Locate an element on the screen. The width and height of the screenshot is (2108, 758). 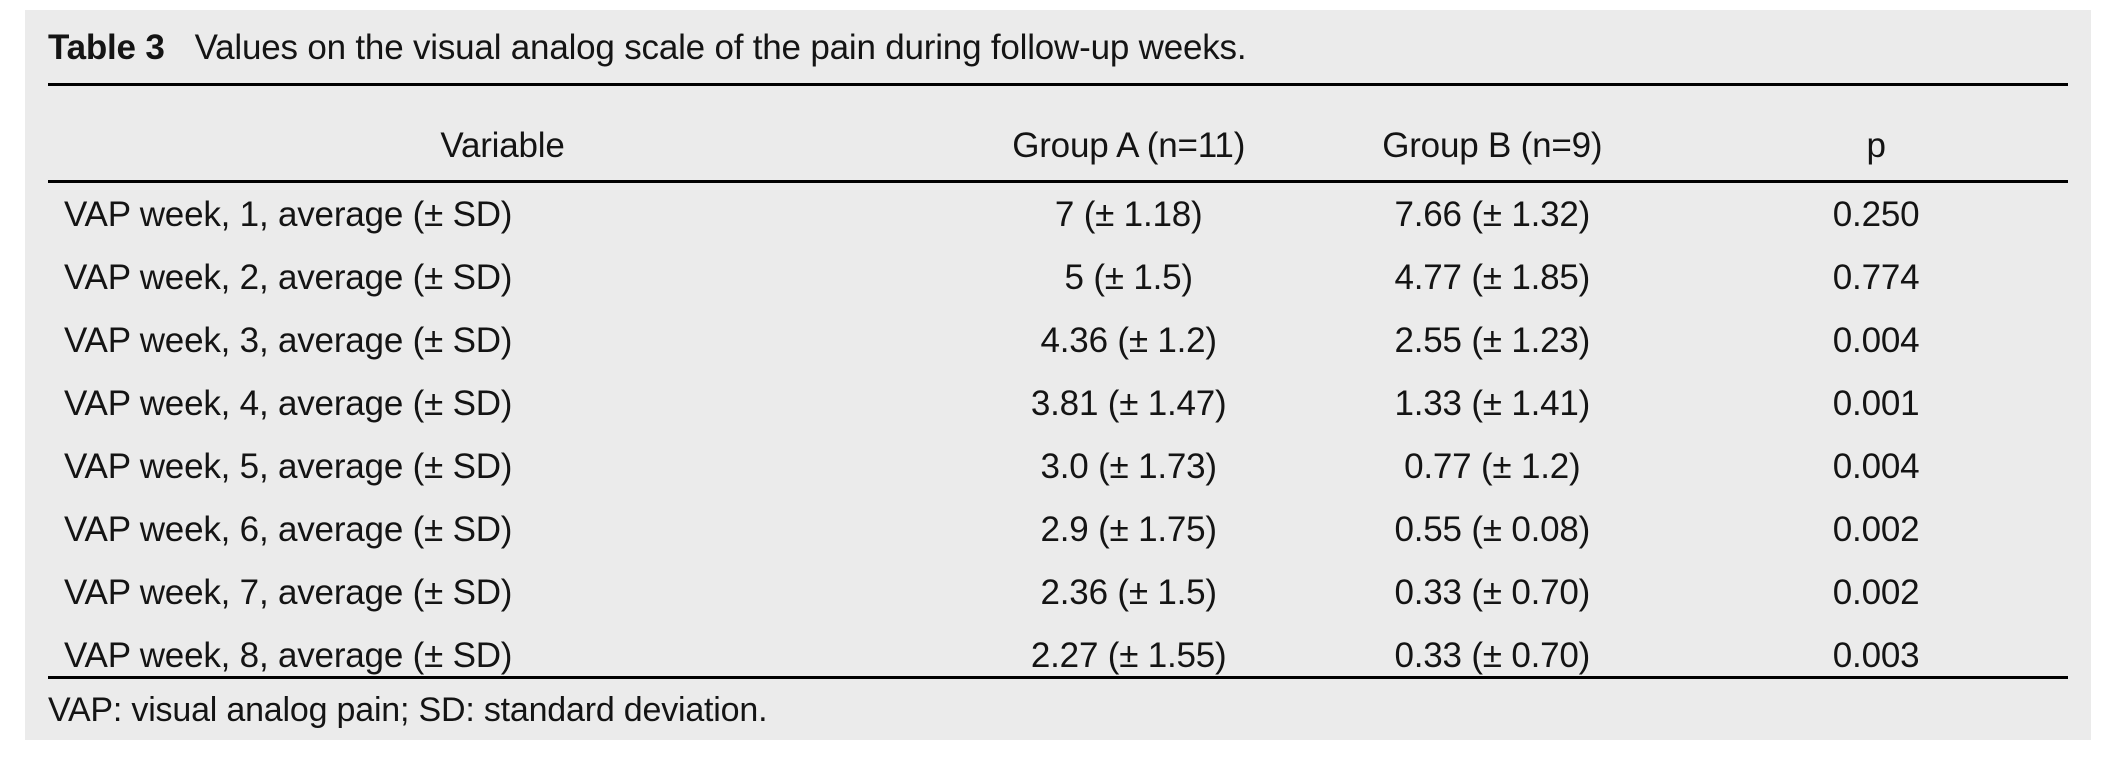
cell-group-b: 7.66 (± 1.32) is located at coordinates (1492, 214).